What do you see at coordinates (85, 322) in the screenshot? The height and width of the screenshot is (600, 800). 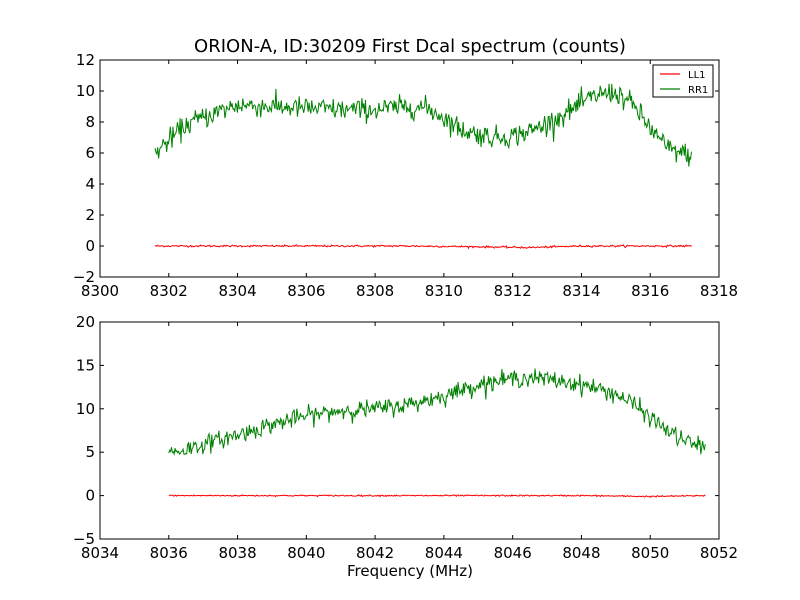 I see `bottom-ytick-label: 20` at bounding box center [85, 322].